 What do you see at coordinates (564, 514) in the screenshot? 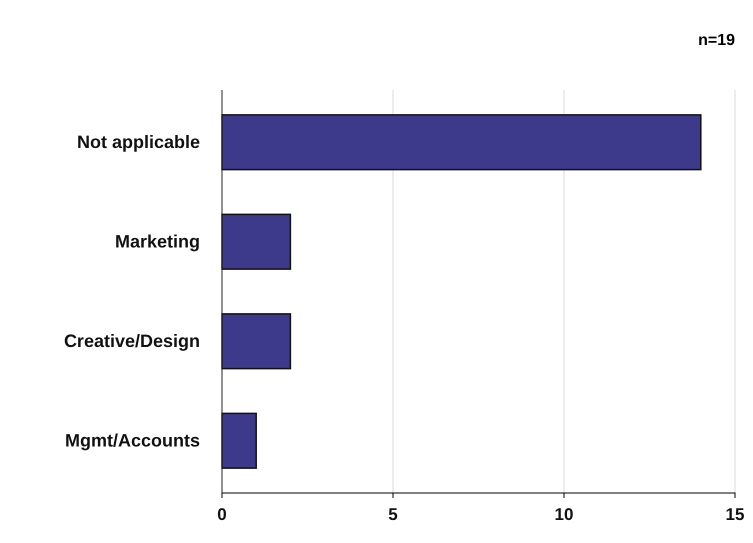
I see `x-tick-label: 10` at bounding box center [564, 514].